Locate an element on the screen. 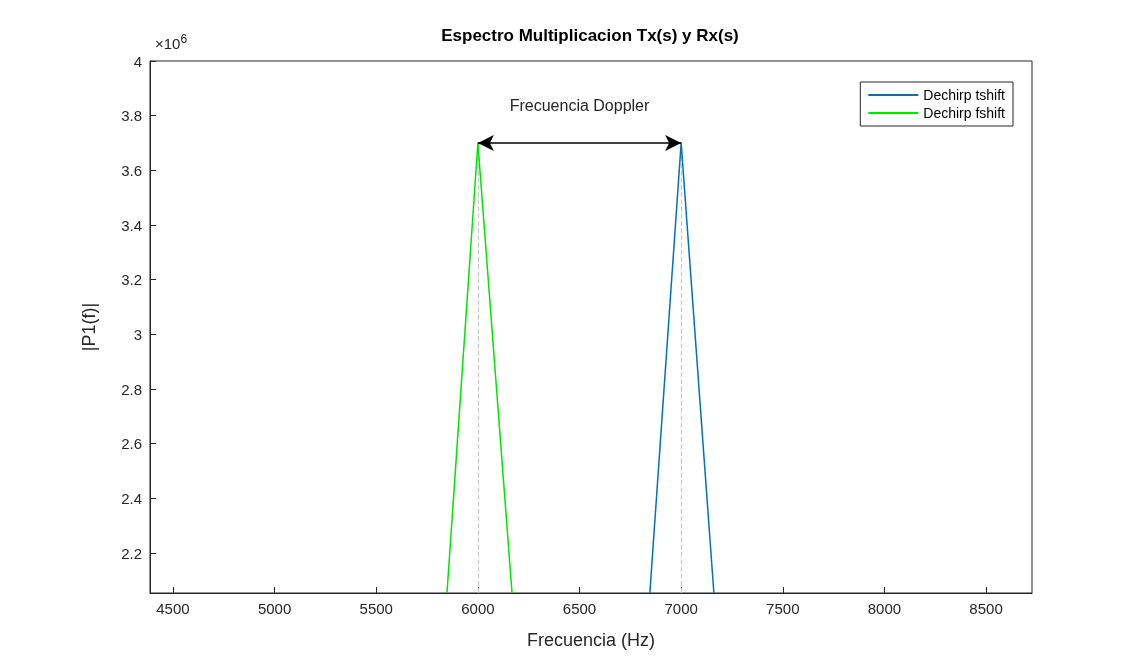  legend-label: Dechirp tshift is located at coordinates (964, 95).